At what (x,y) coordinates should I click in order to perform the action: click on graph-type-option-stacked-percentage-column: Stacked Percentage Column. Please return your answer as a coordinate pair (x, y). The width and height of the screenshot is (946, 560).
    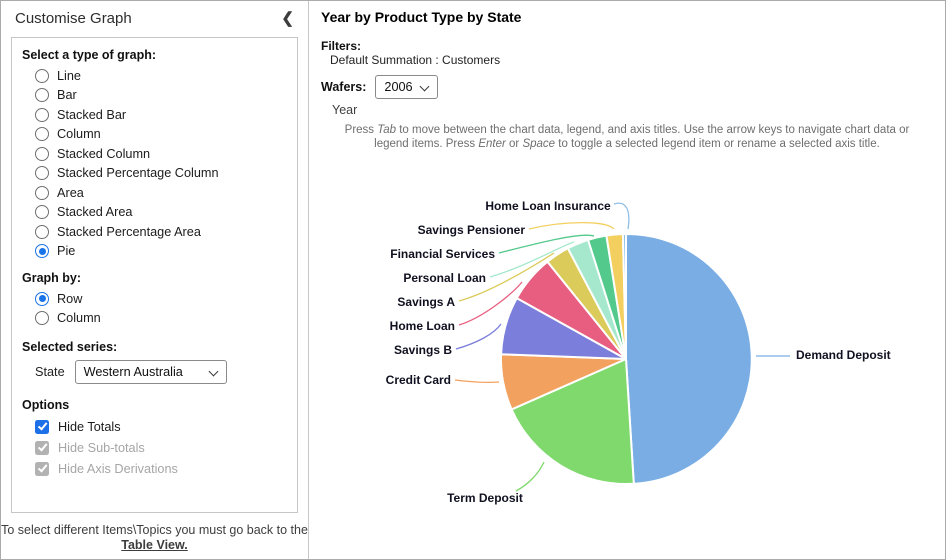
    Looking at the image, I should click on (154, 174).